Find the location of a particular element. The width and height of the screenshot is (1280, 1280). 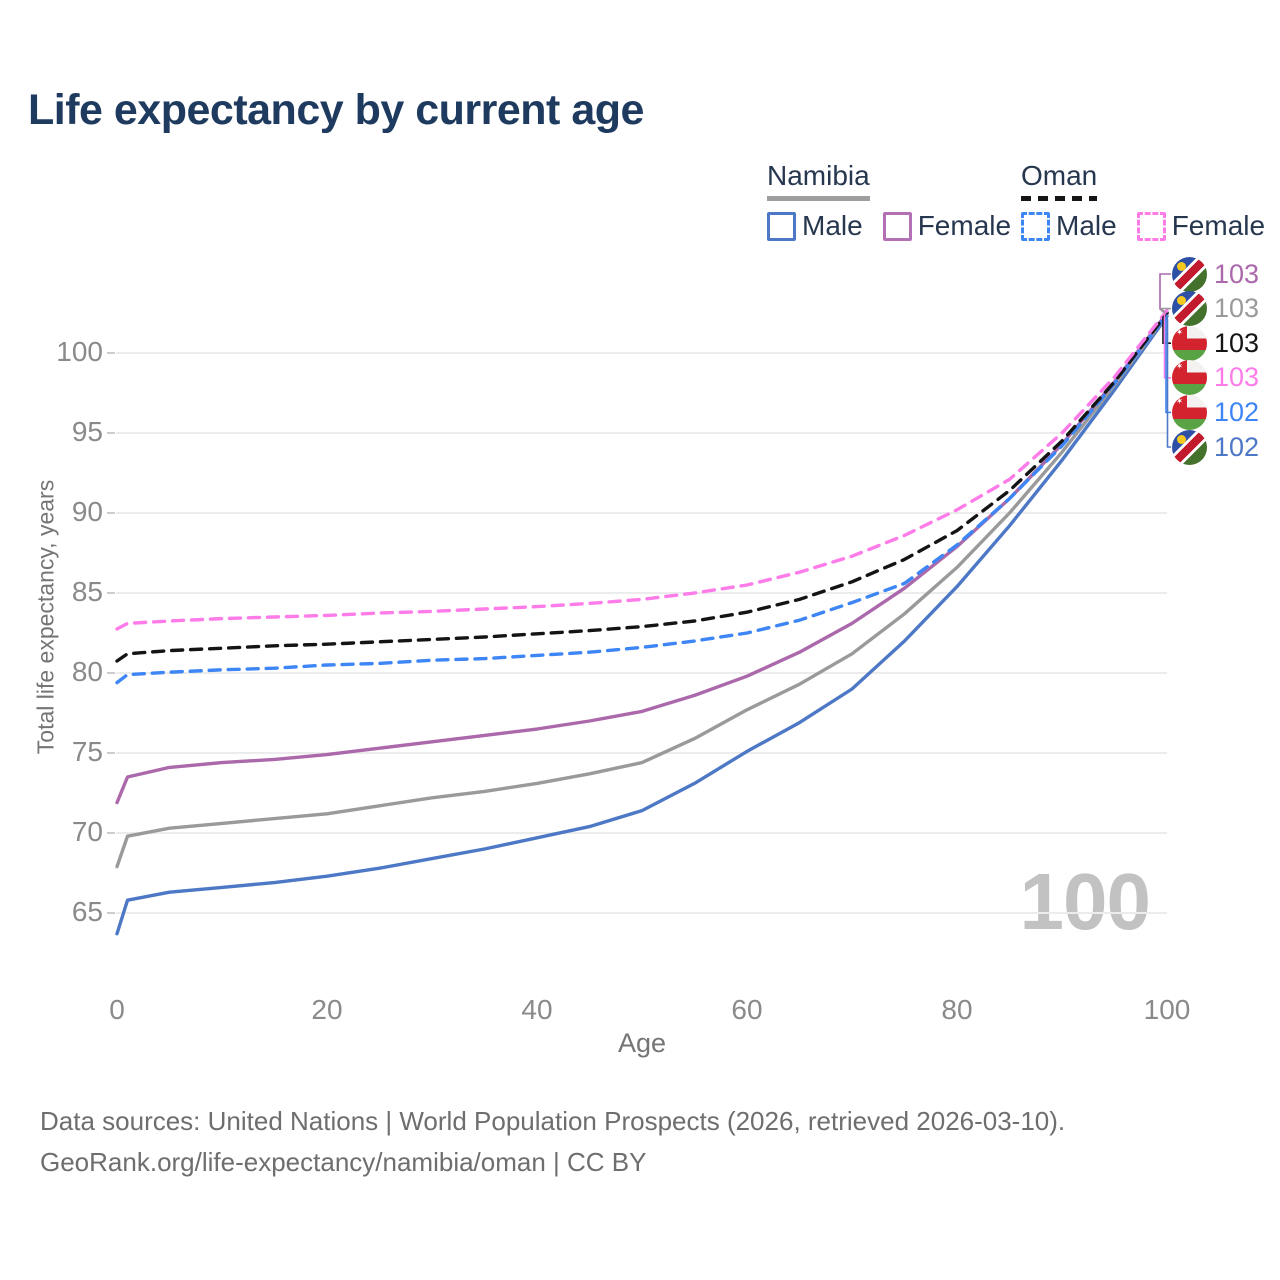

x-tick-label: 80 is located at coordinates (957, 1009).